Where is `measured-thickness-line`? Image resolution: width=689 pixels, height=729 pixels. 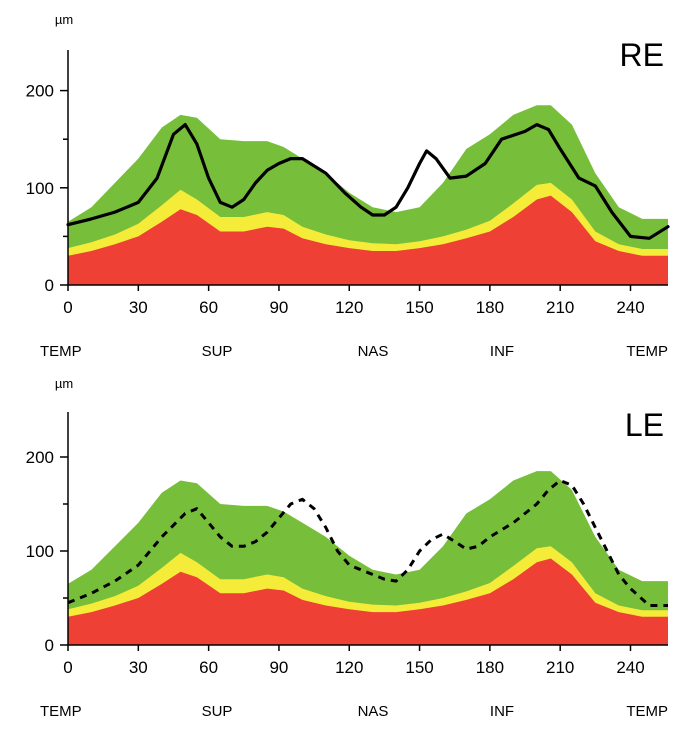
measured-thickness-line is located at coordinates (368, 181).